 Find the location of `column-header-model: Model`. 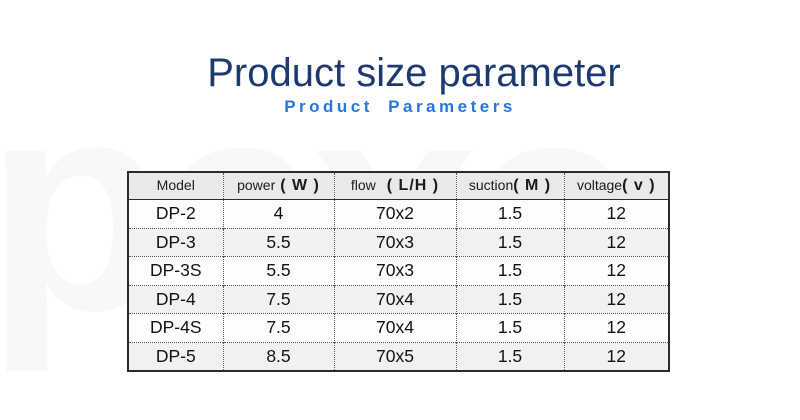

column-header-model: Model is located at coordinates (175, 186).